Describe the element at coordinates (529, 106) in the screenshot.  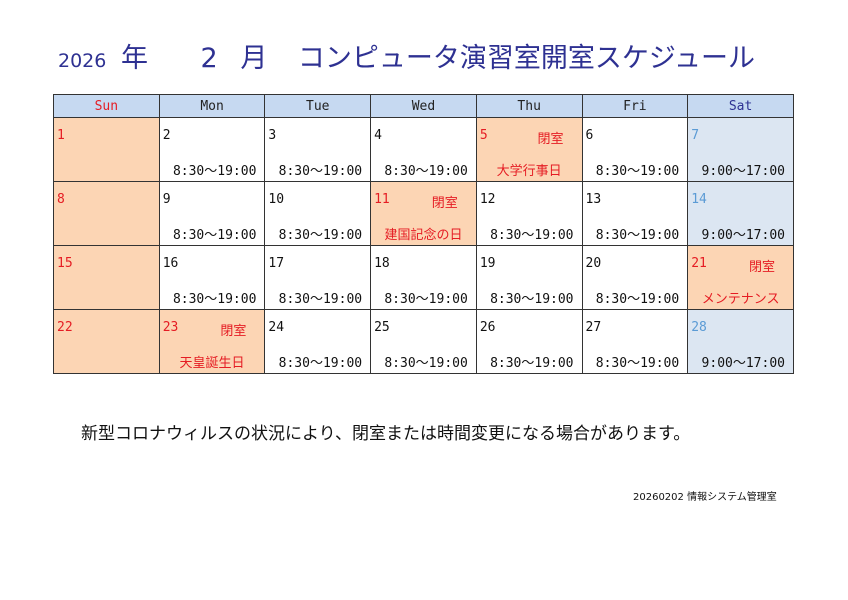
I see `weekday-header: Thu` at that location.